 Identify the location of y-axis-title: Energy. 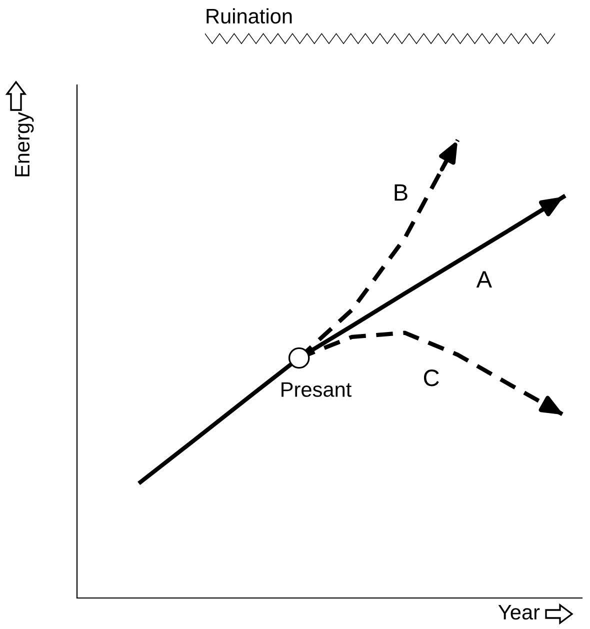
(24, 144).